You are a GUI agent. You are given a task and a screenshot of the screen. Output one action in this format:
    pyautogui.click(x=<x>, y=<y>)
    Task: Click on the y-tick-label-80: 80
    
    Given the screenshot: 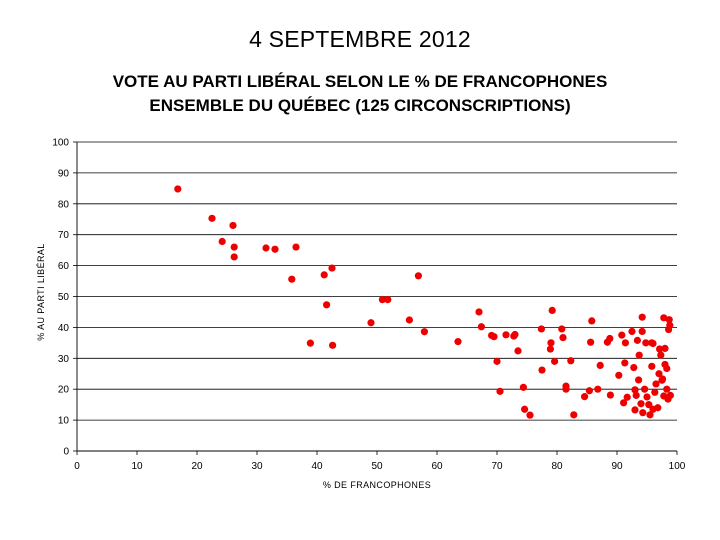 What is the action you would take?
    pyautogui.click(x=64, y=204)
    